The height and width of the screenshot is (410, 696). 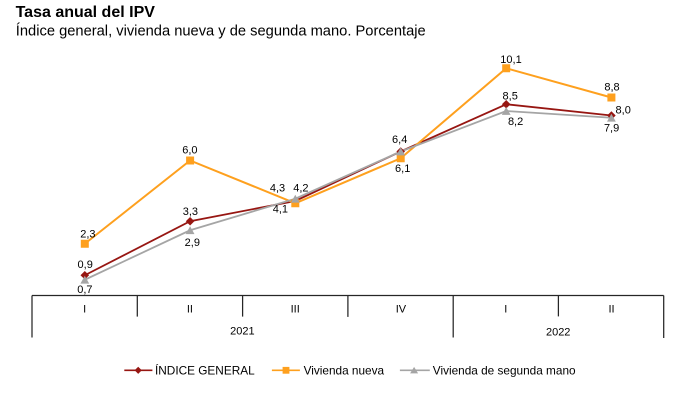 What do you see at coordinates (86, 12) in the screenshot?
I see `svg-text: Tasa anual del IPV` at bounding box center [86, 12].